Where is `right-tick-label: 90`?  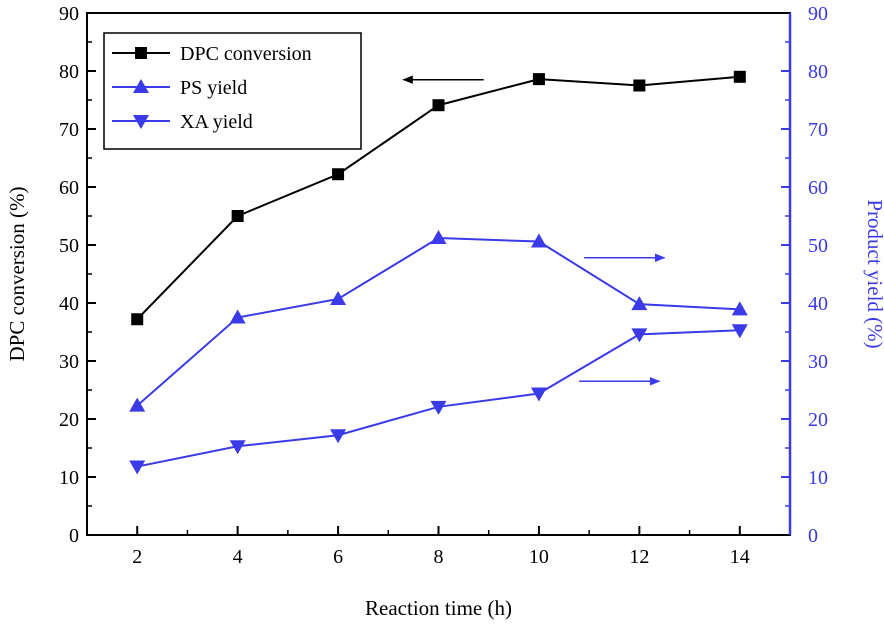 right-tick-label: 90 is located at coordinates (818, 14).